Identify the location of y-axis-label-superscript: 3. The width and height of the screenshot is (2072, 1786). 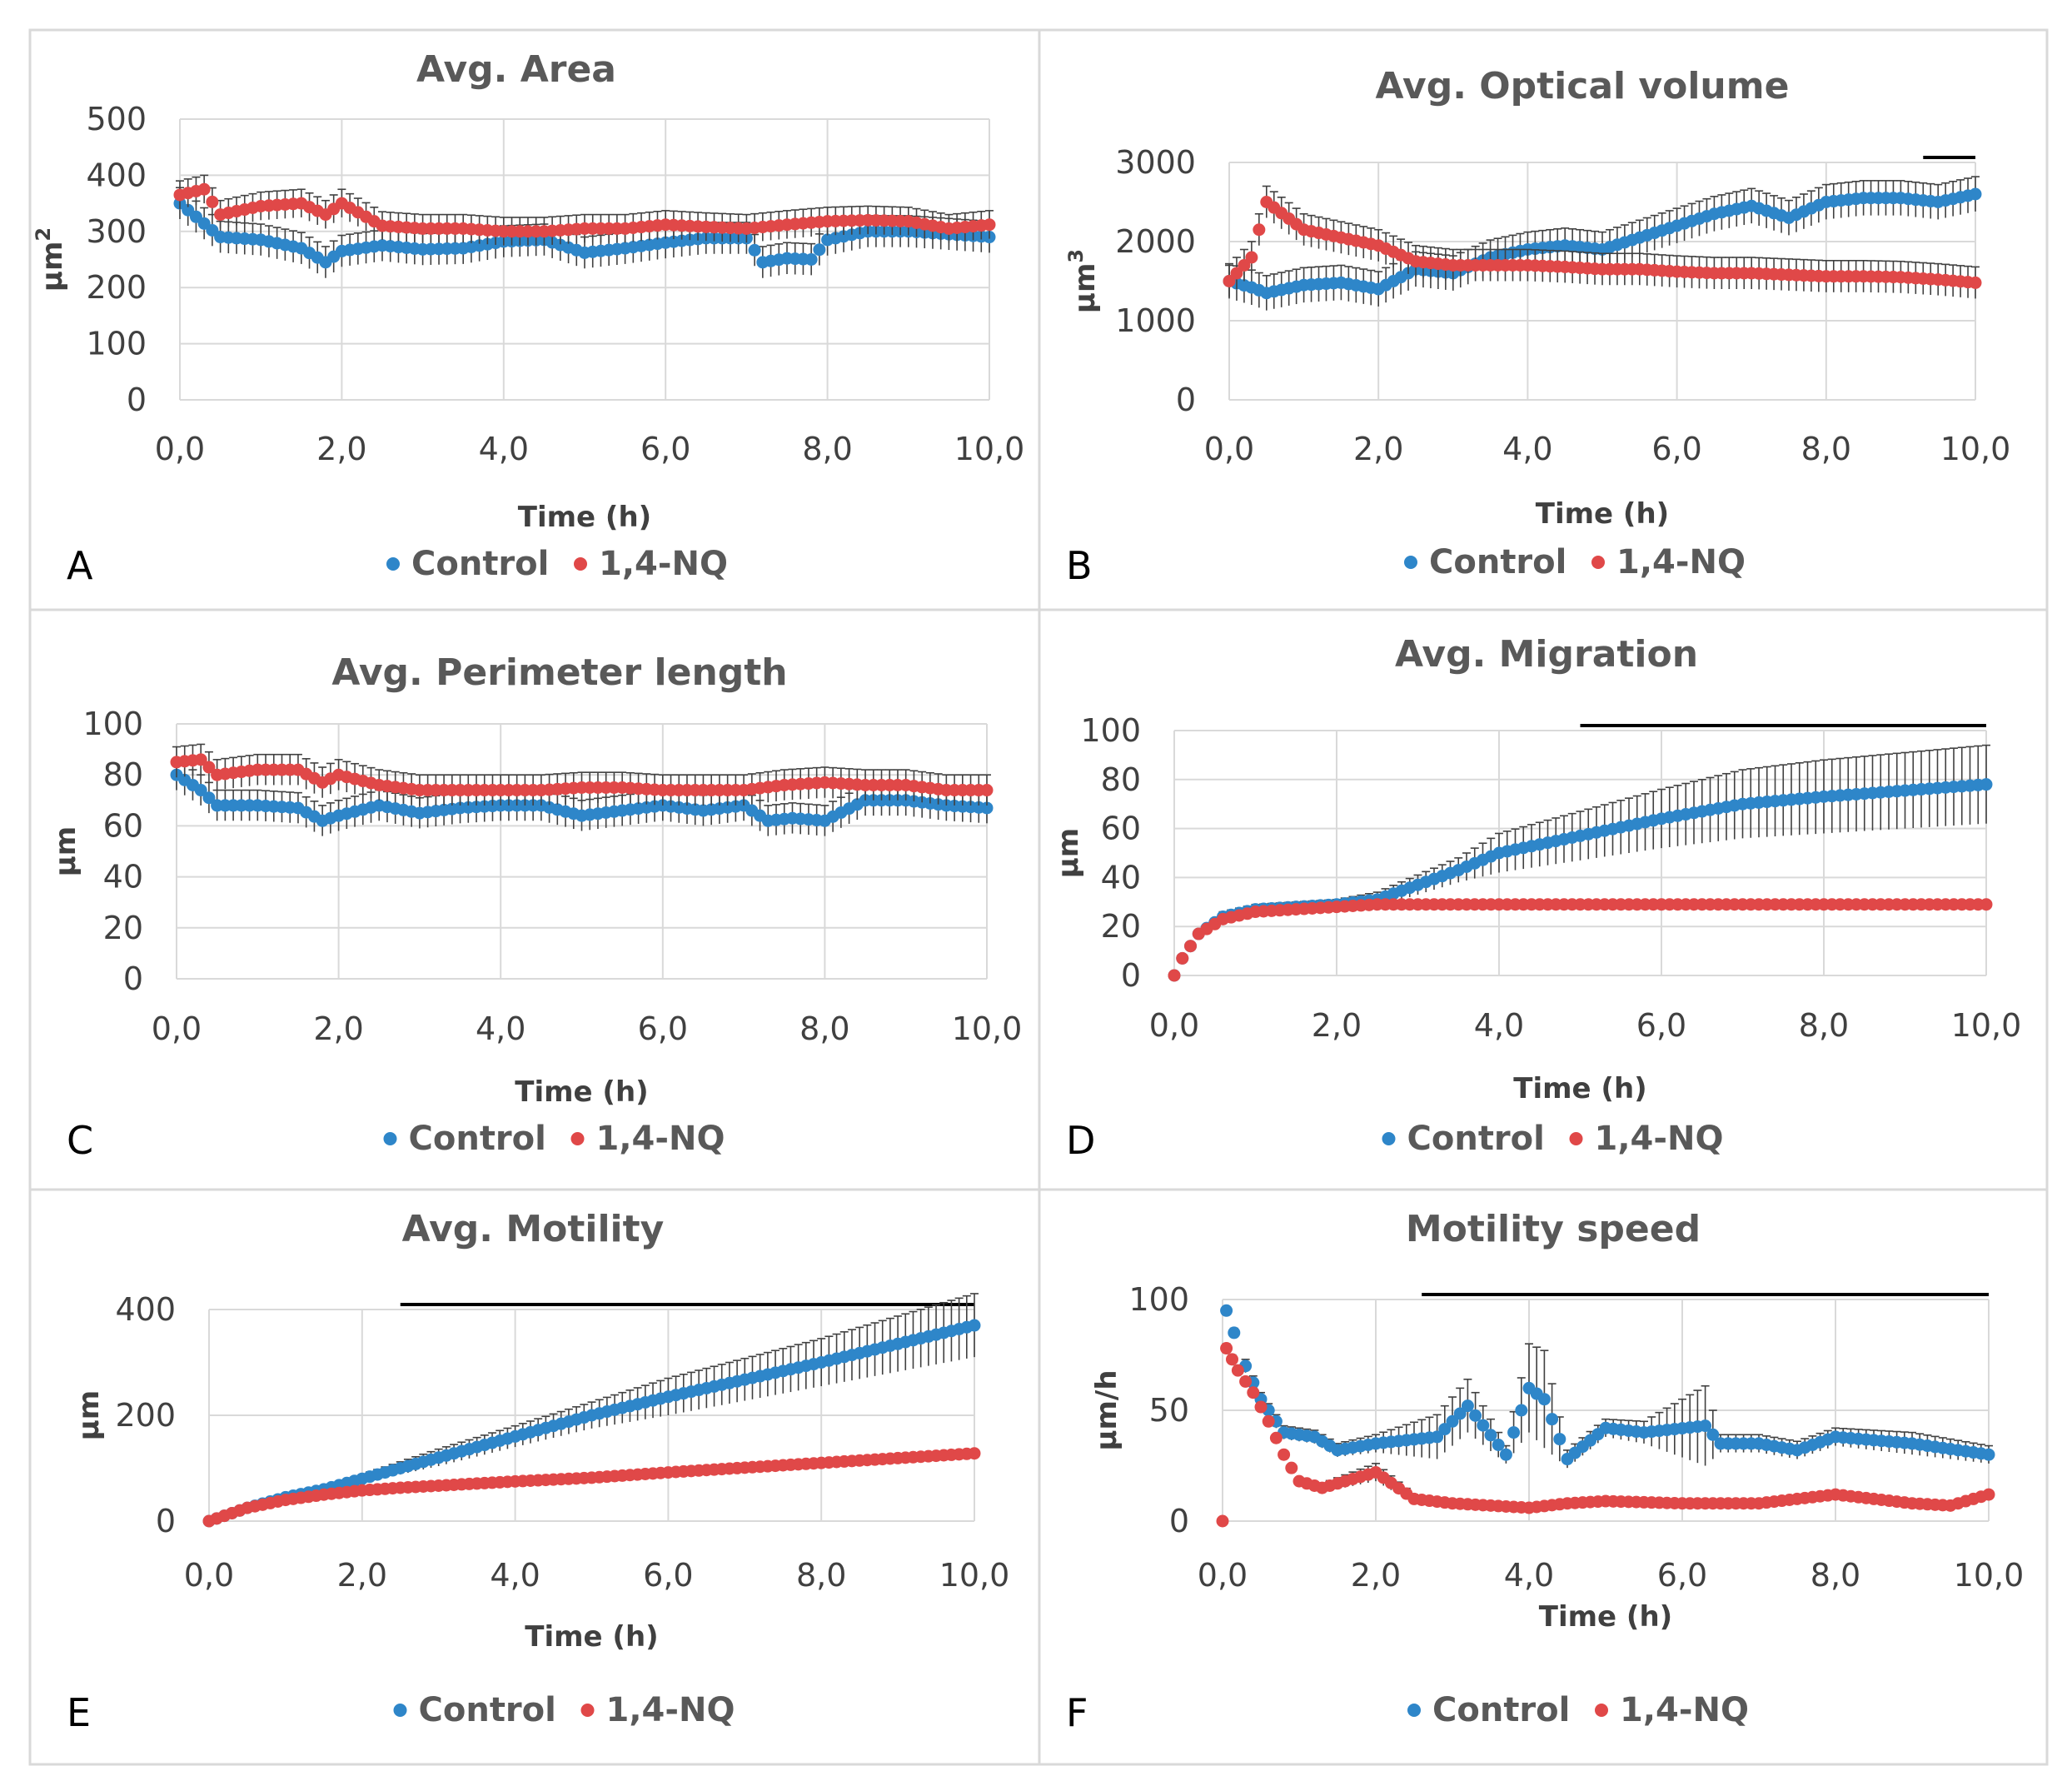
(1076, 256).